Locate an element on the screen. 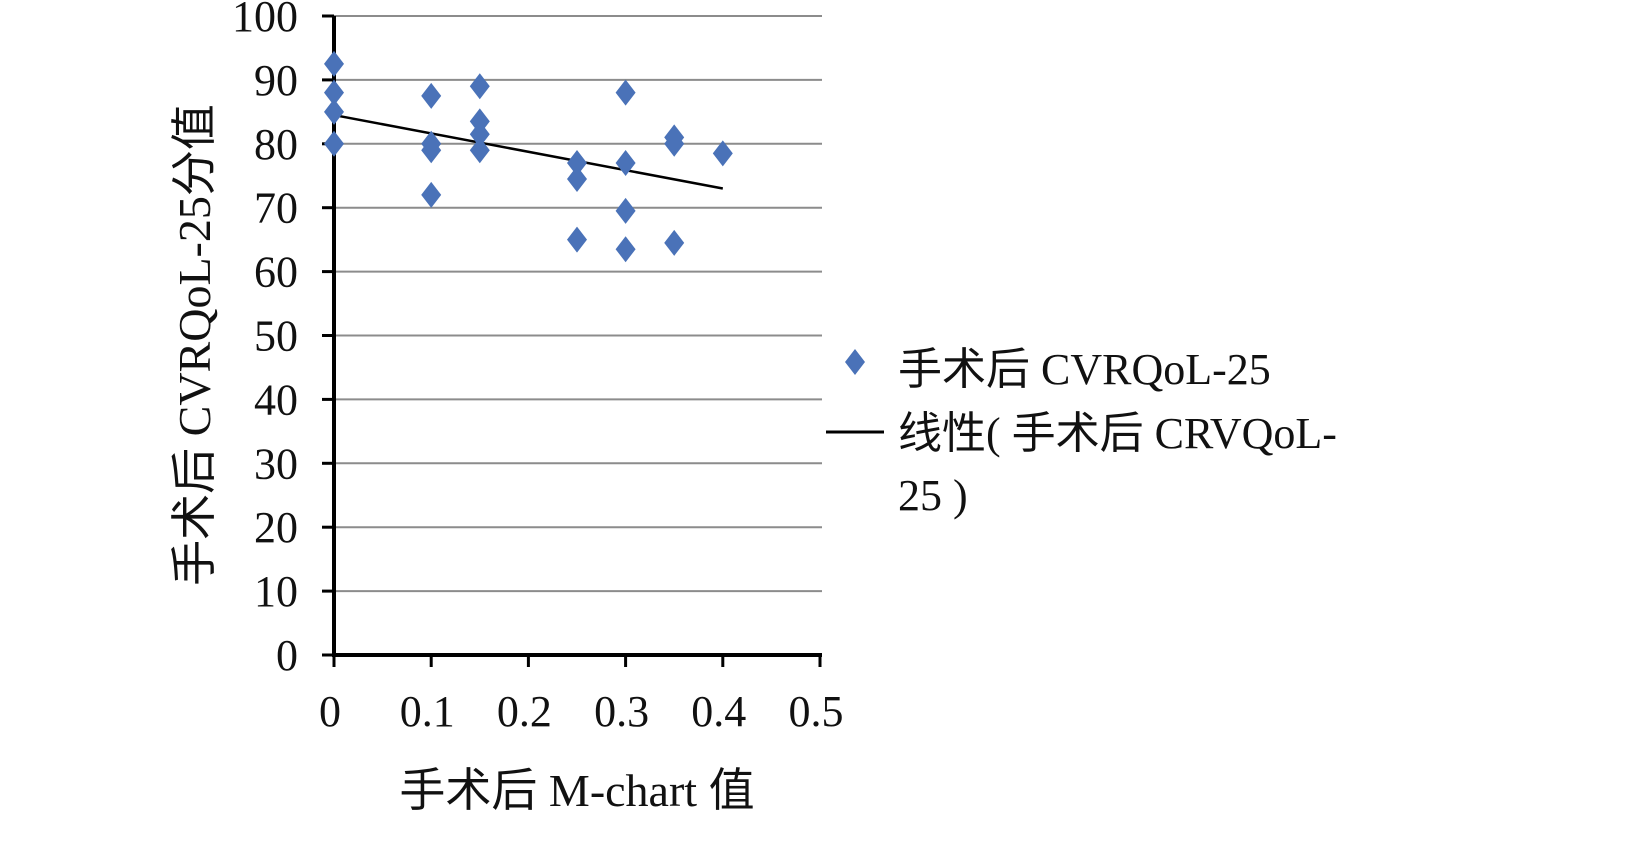 Image resolution: width=1634 pixels, height=850 pixels. x-tick-label: 0.1 is located at coordinates (427, 711).